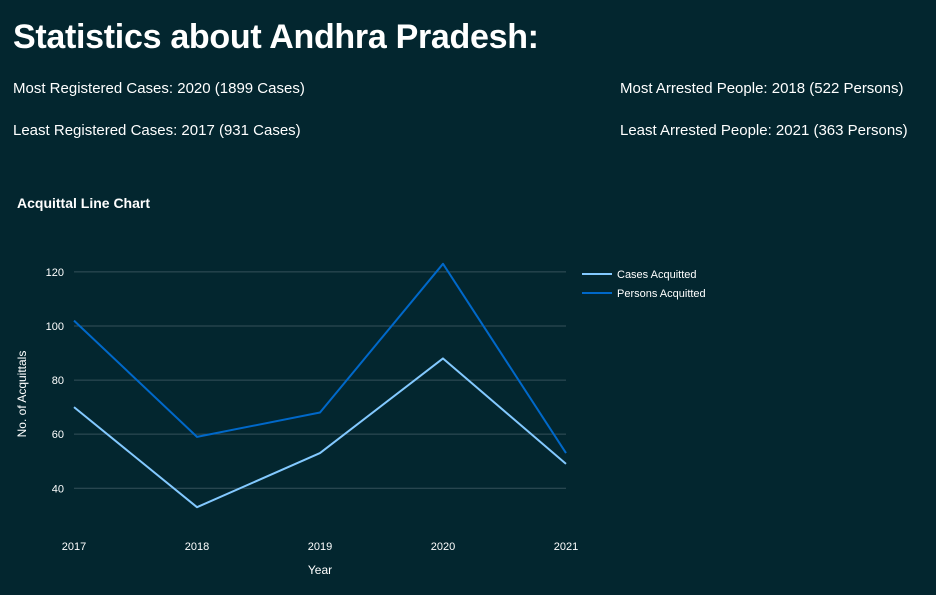 This screenshot has height=595, width=936. What do you see at coordinates (657, 275) in the screenshot?
I see `legend-label: Cases Acquitted` at bounding box center [657, 275].